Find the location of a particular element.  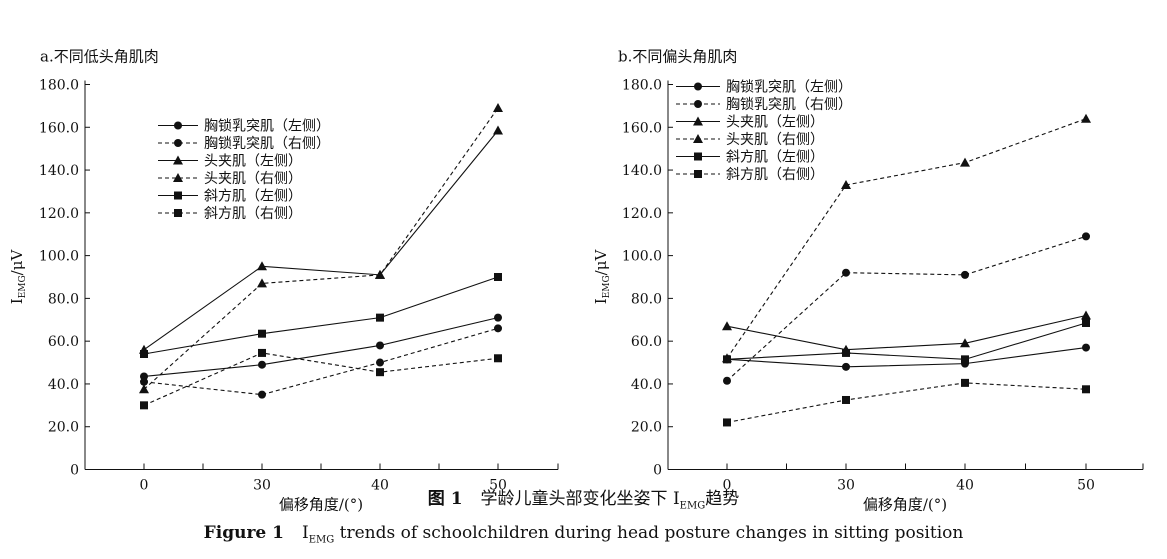

chart-title: a.不同低头角肌肉 is located at coordinates (99, 57).